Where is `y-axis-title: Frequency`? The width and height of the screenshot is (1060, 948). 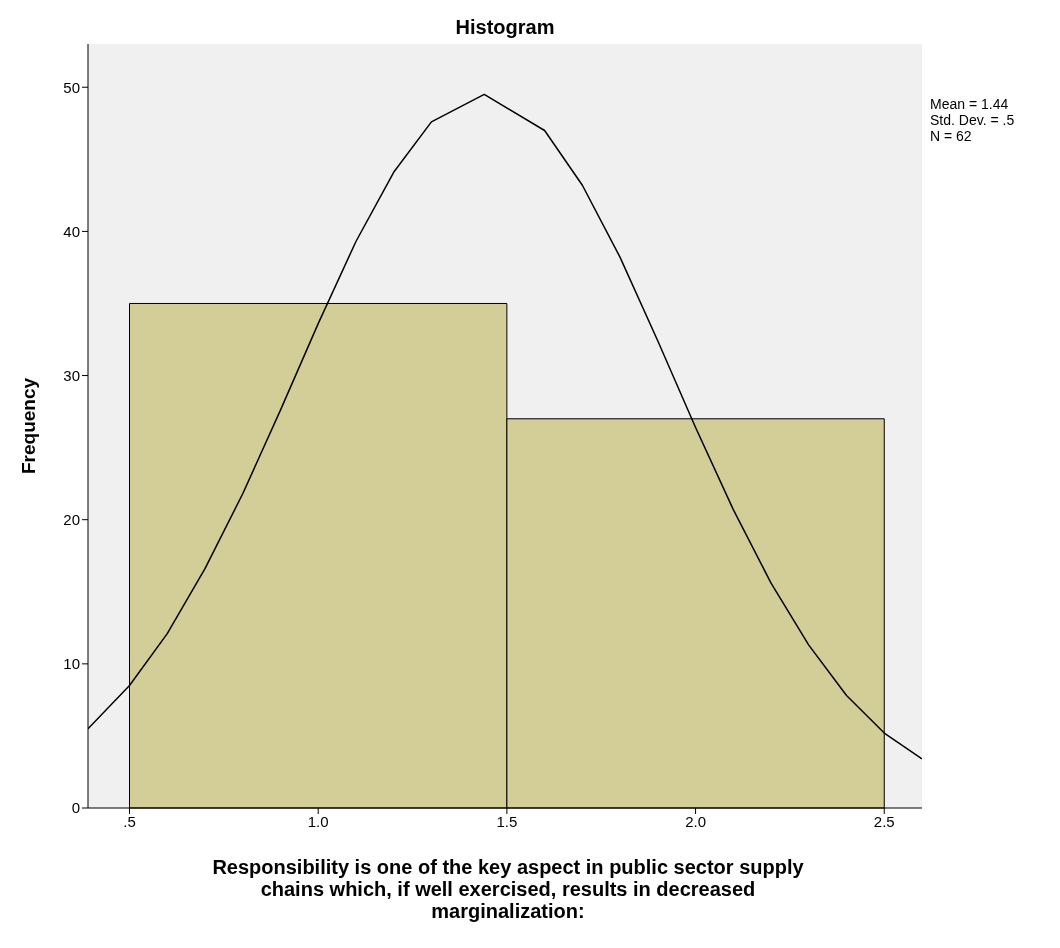 y-axis-title: Frequency is located at coordinates (28, 426).